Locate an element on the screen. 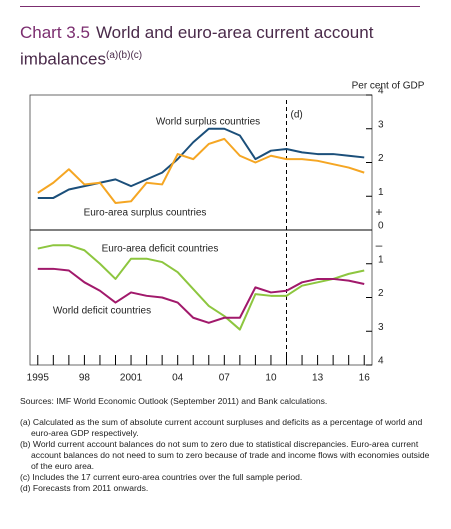 The image size is (451, 529). series-label: Euro-area surplus countries is located at coordinates (145, 213).